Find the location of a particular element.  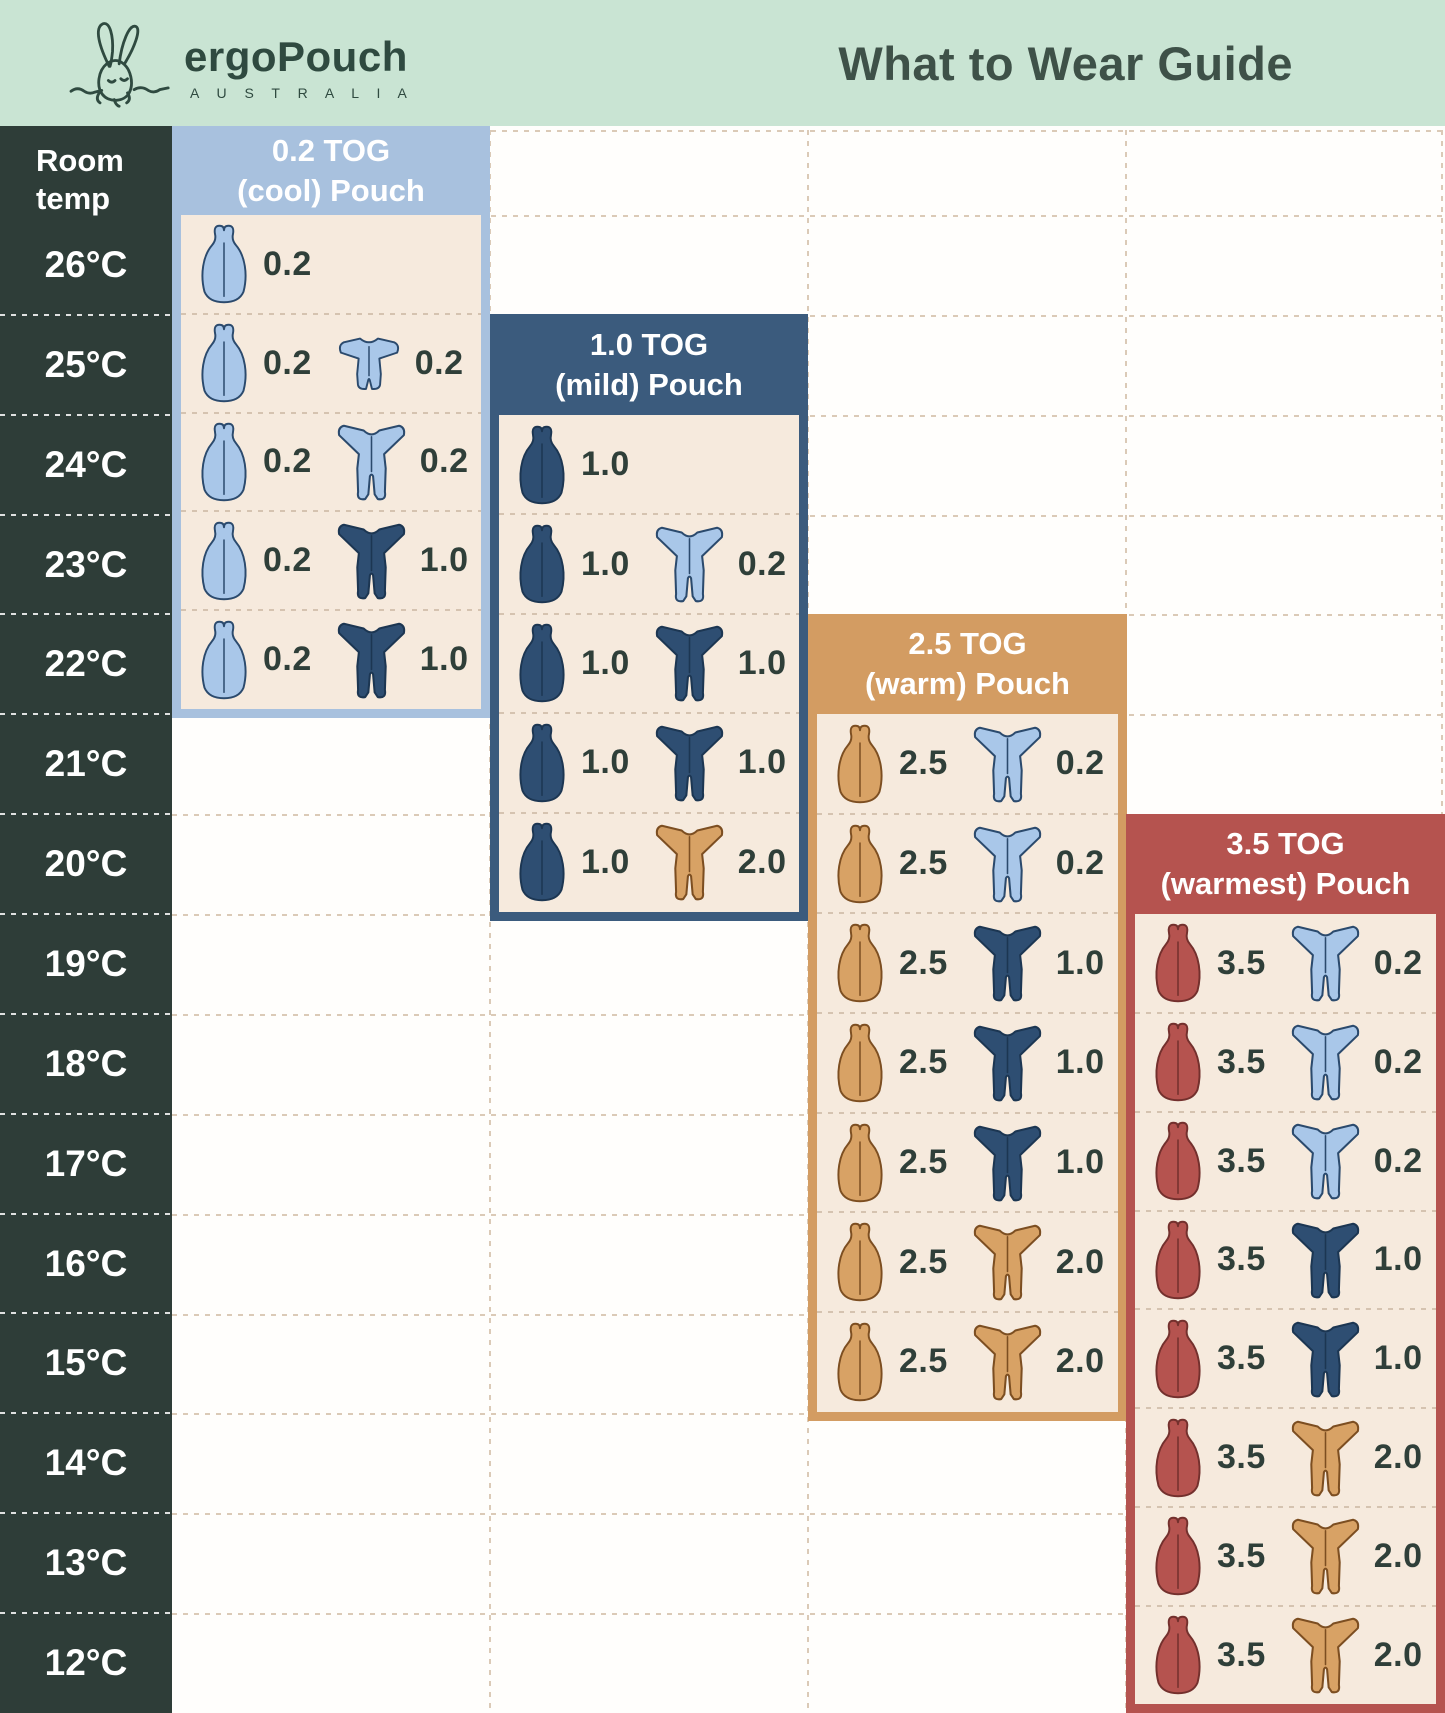

bunny-logo-icon is located at coordinates (119, 65).